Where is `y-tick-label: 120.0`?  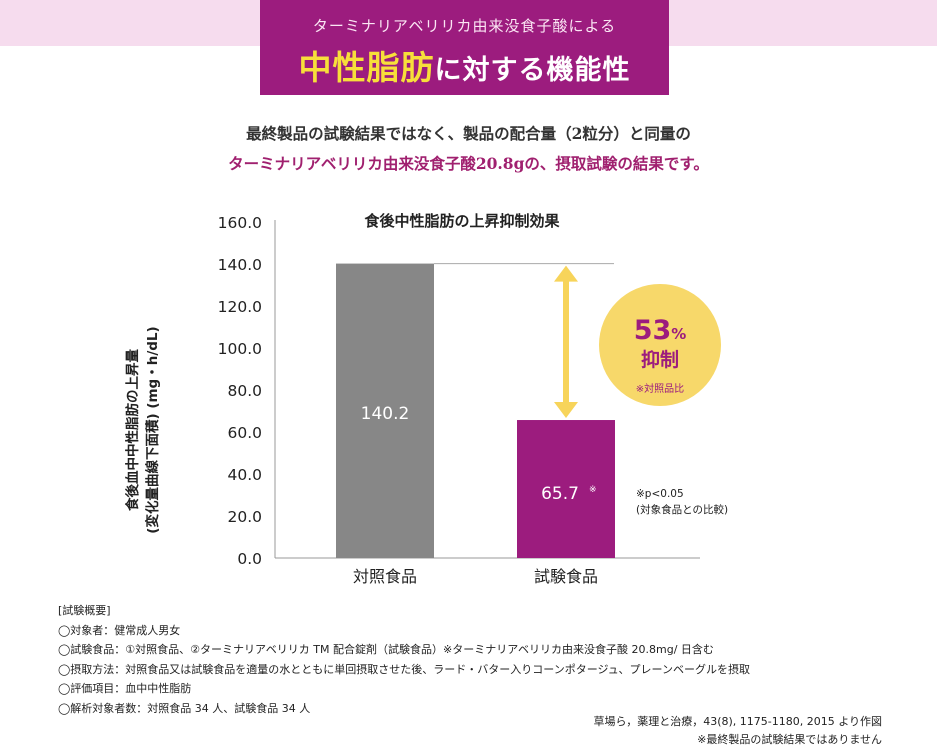
y-tick-label: 120.0 is located at coordinates (240, 307).